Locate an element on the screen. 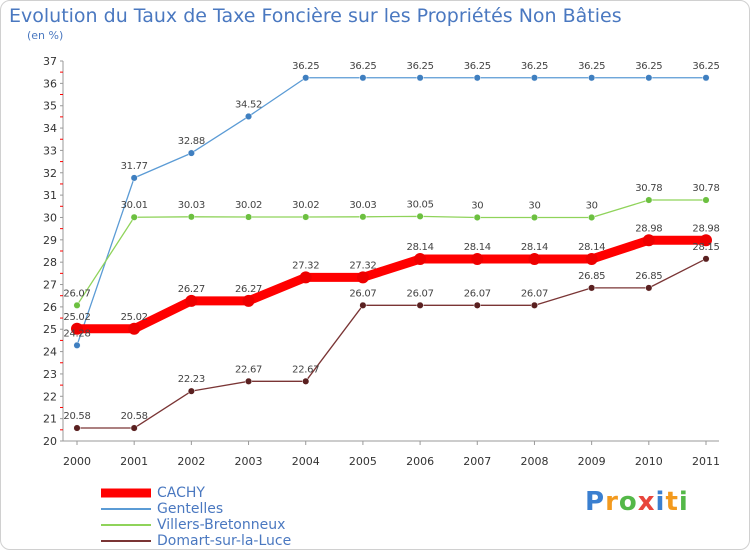 The height and width of the screenshot is (550, 750). proxiti-logo: Proxiti is located at coordinates (637, 502).